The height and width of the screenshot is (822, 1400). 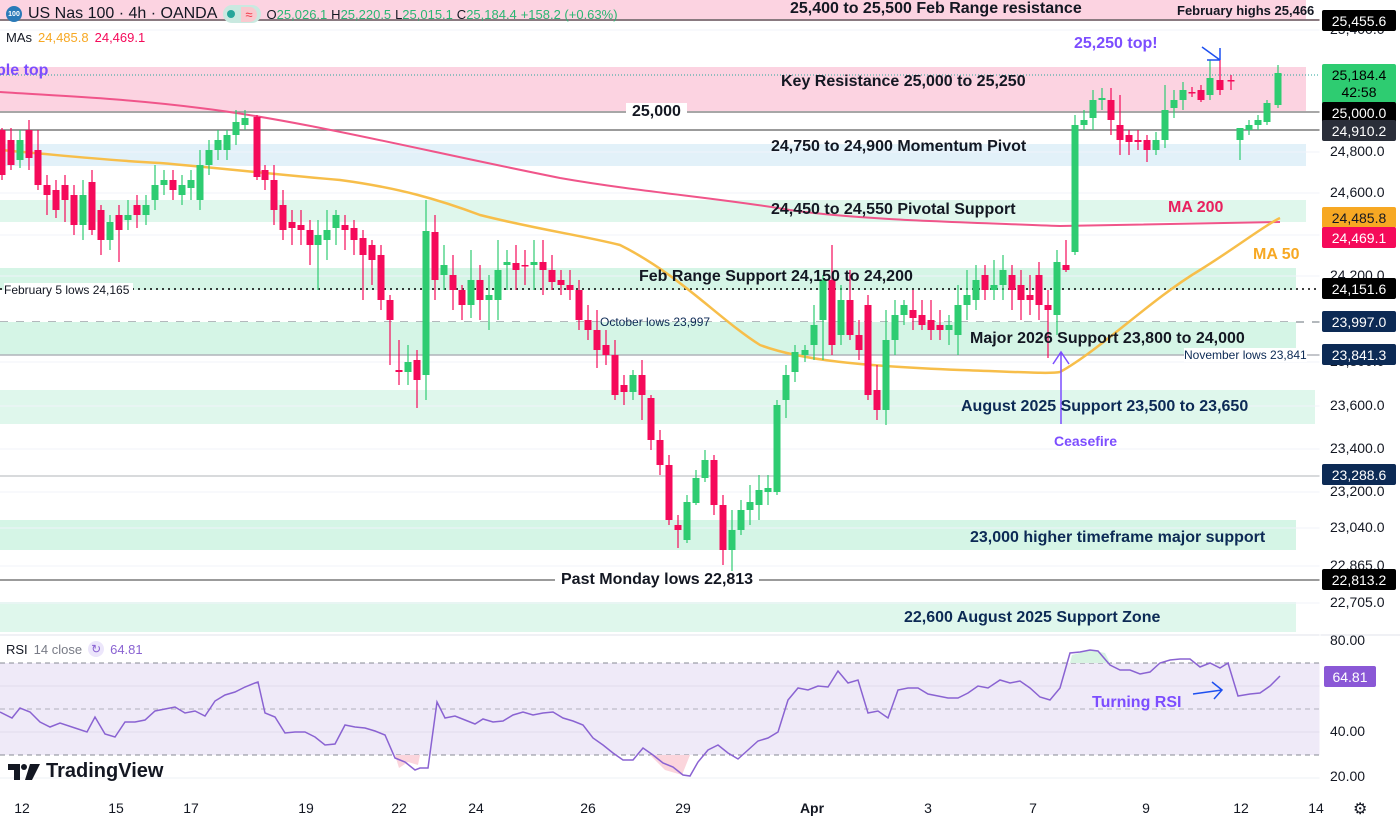 What do you see at coordinates (657, 580) in the screenshot?
I see `past-monday-lows-label: Past Monday lows 22,813` at bounding box center [657, 580].